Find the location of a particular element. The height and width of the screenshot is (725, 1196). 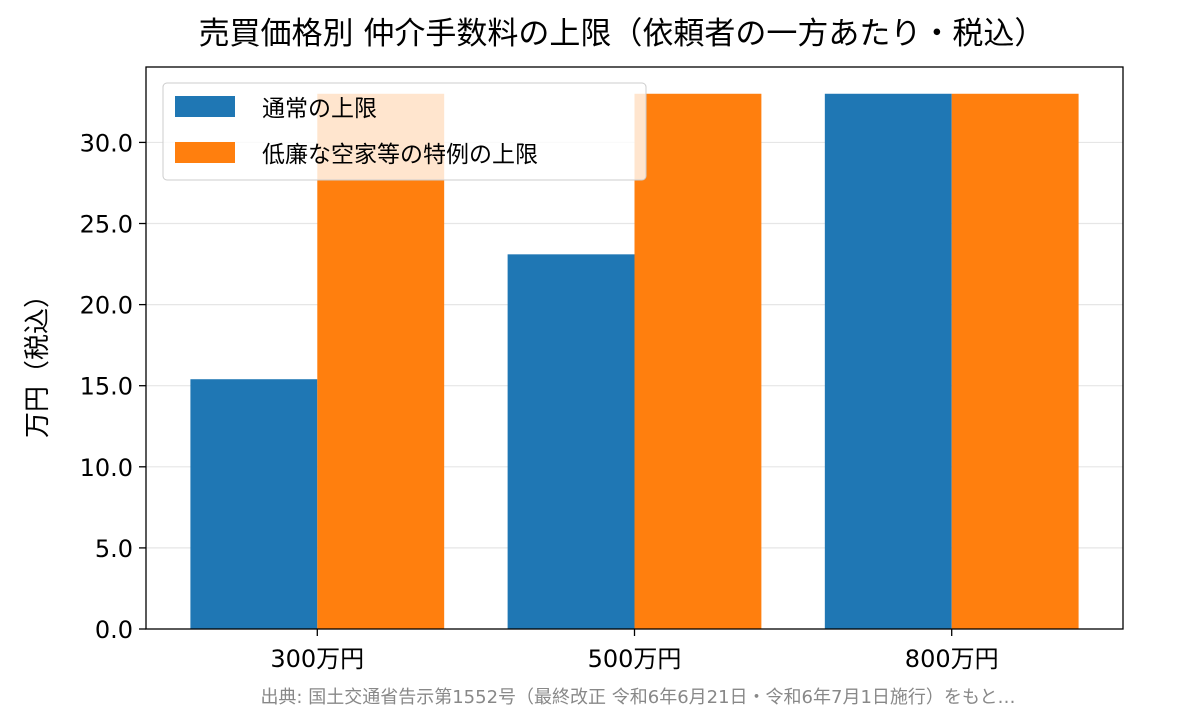

x-tick-label: 300万円 is located at coordinates (317, 659).